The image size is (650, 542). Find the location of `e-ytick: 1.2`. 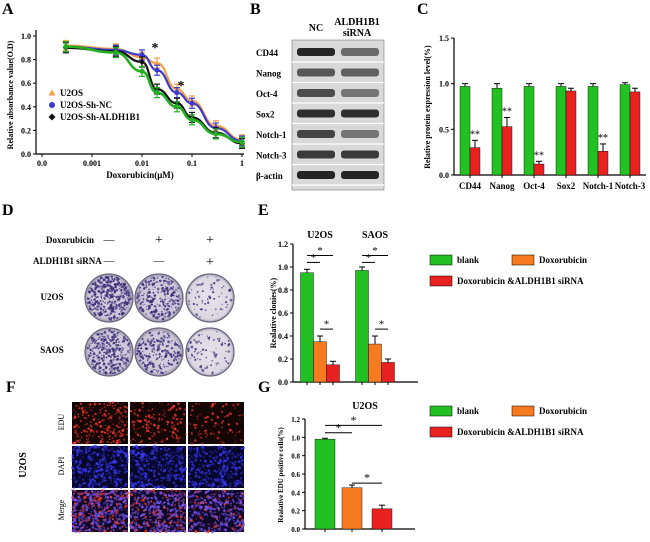

e-ytick: 1.2 is located at coordinates (283, 244).